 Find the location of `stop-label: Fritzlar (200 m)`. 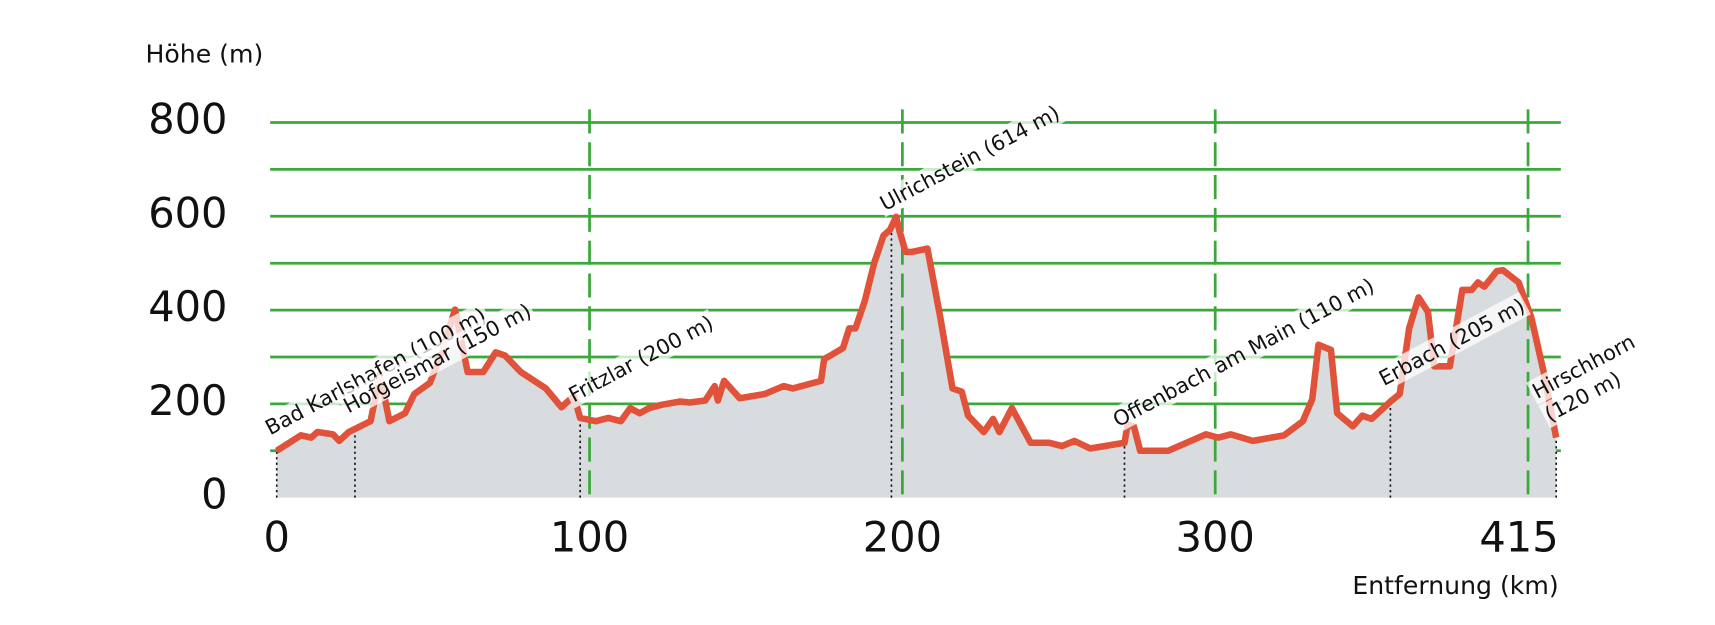

stop-label: Fritzlar (200 m) is located at coordinates (641, 359).